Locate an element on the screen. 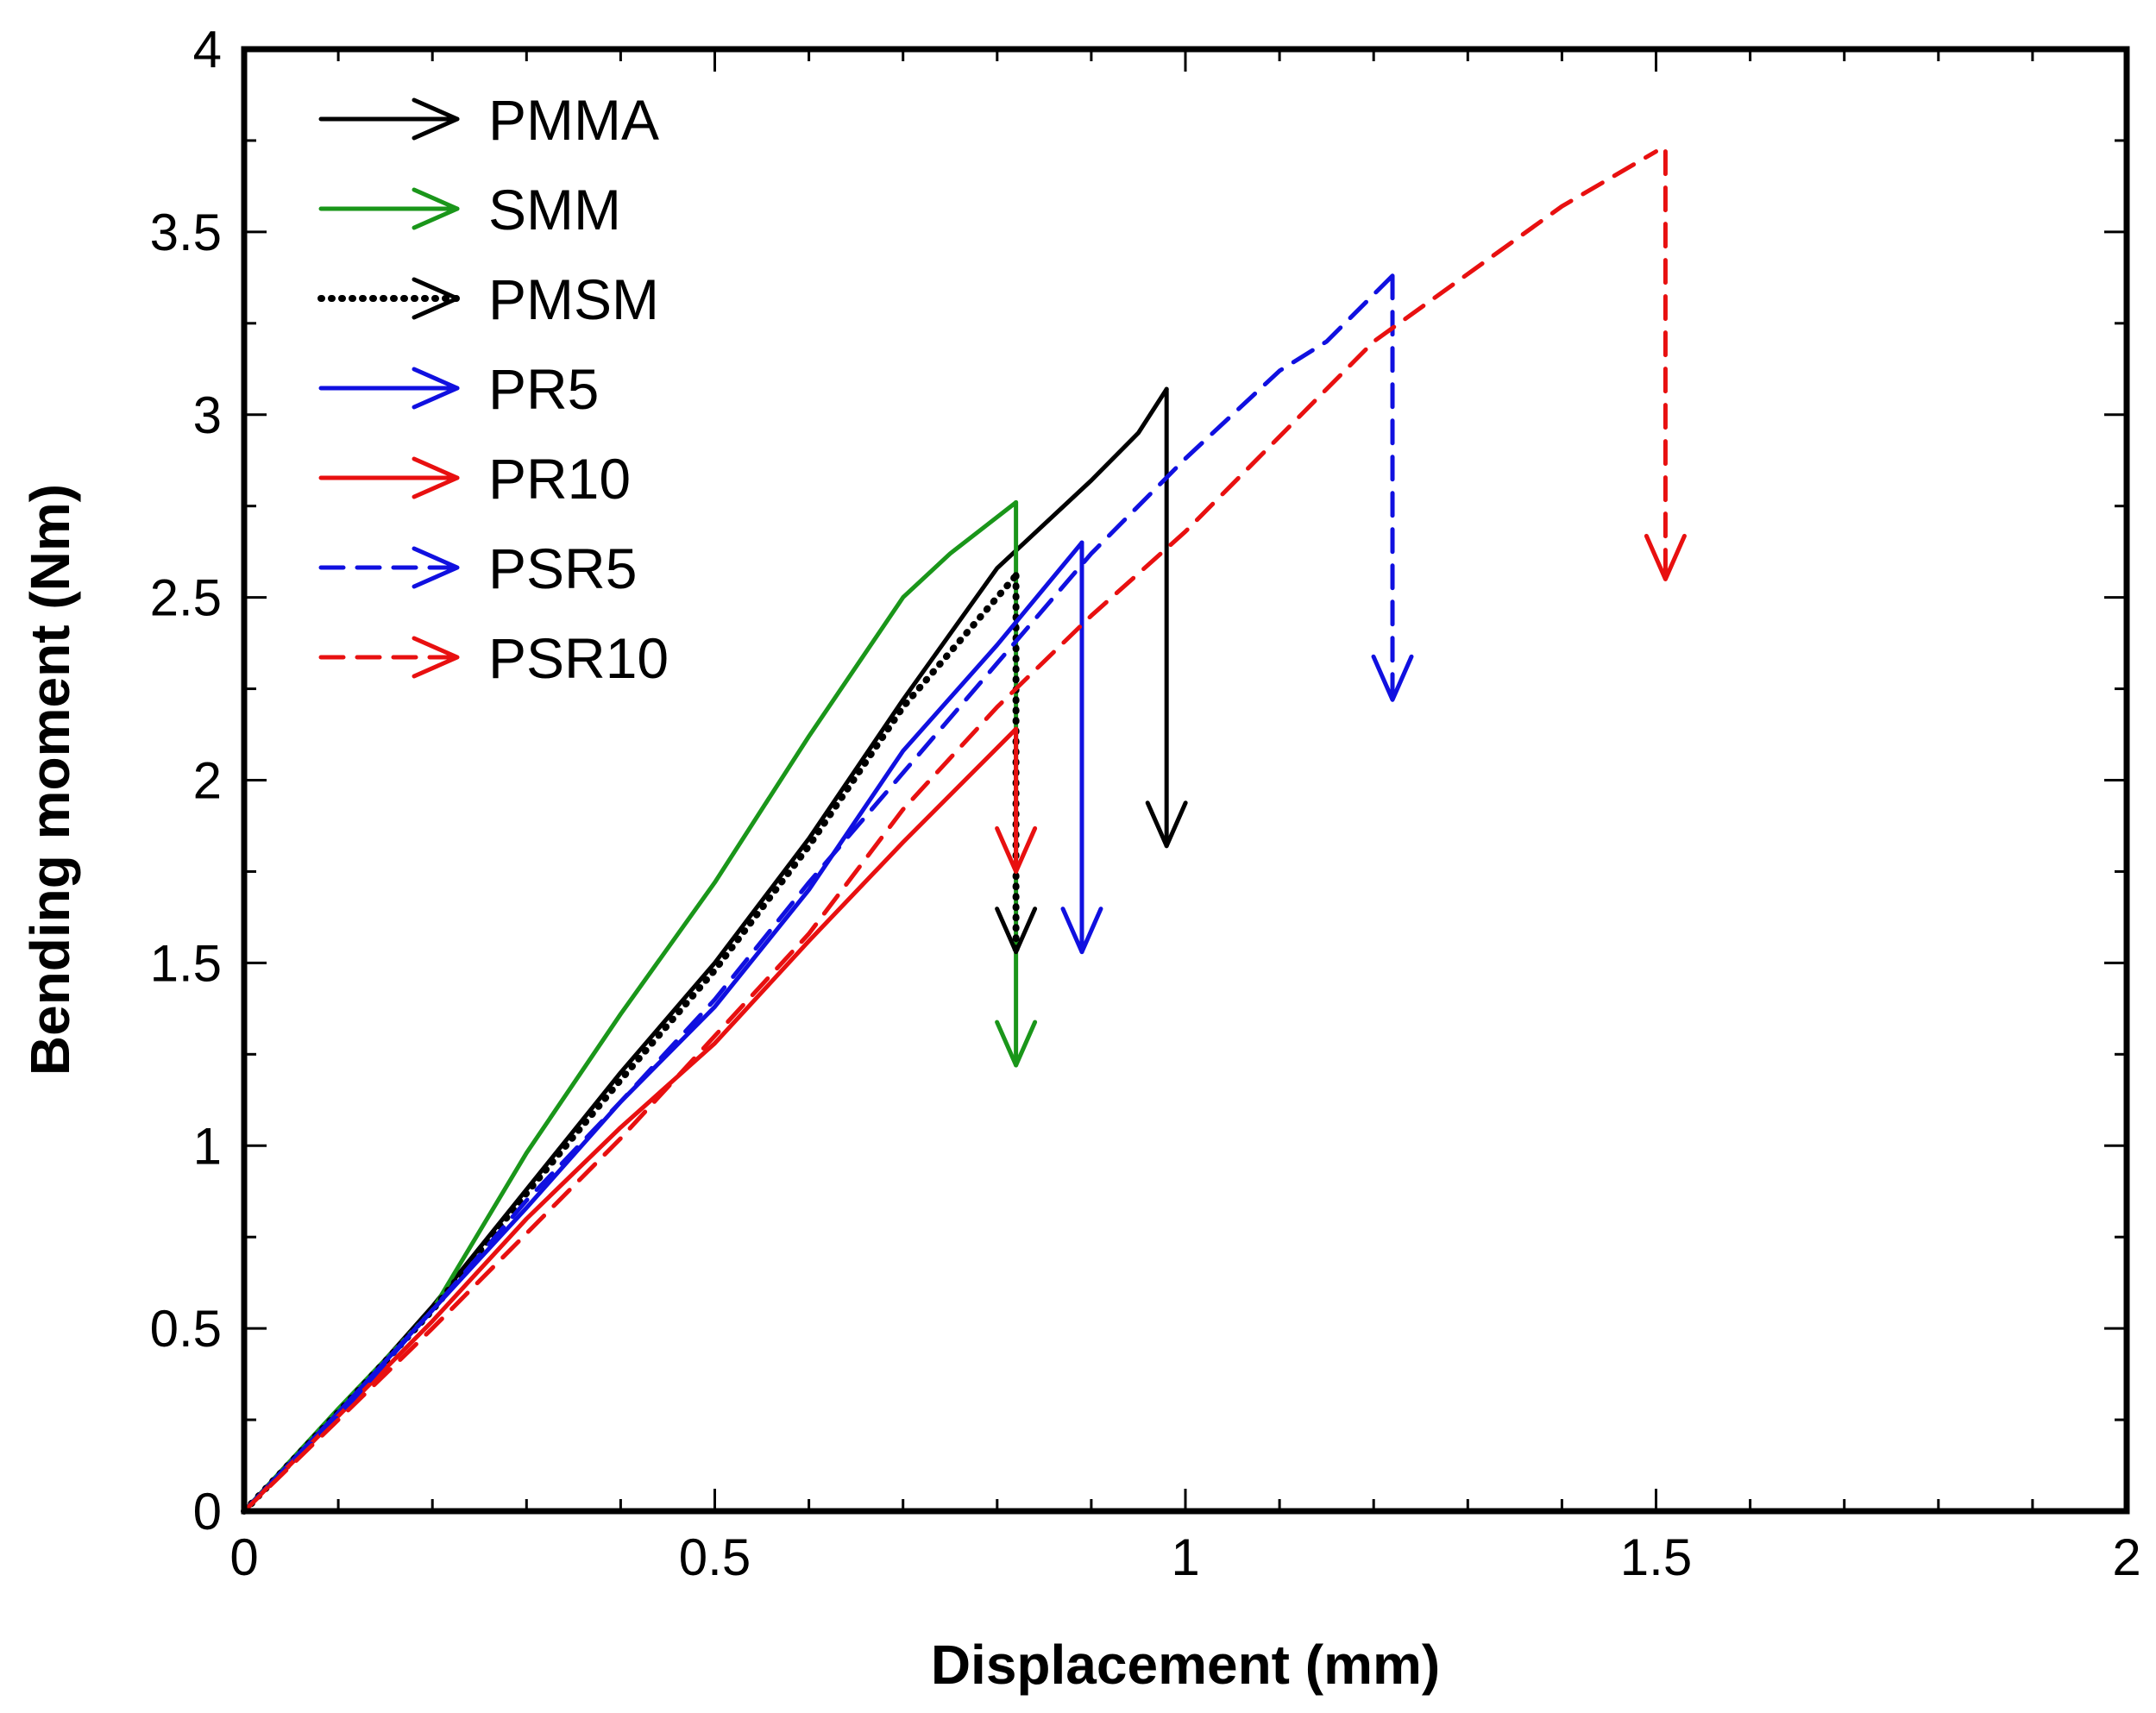 The height and width of the screenshot is (1713, 2156). y-tick-label: 4 is located at coordinates (208, 49).